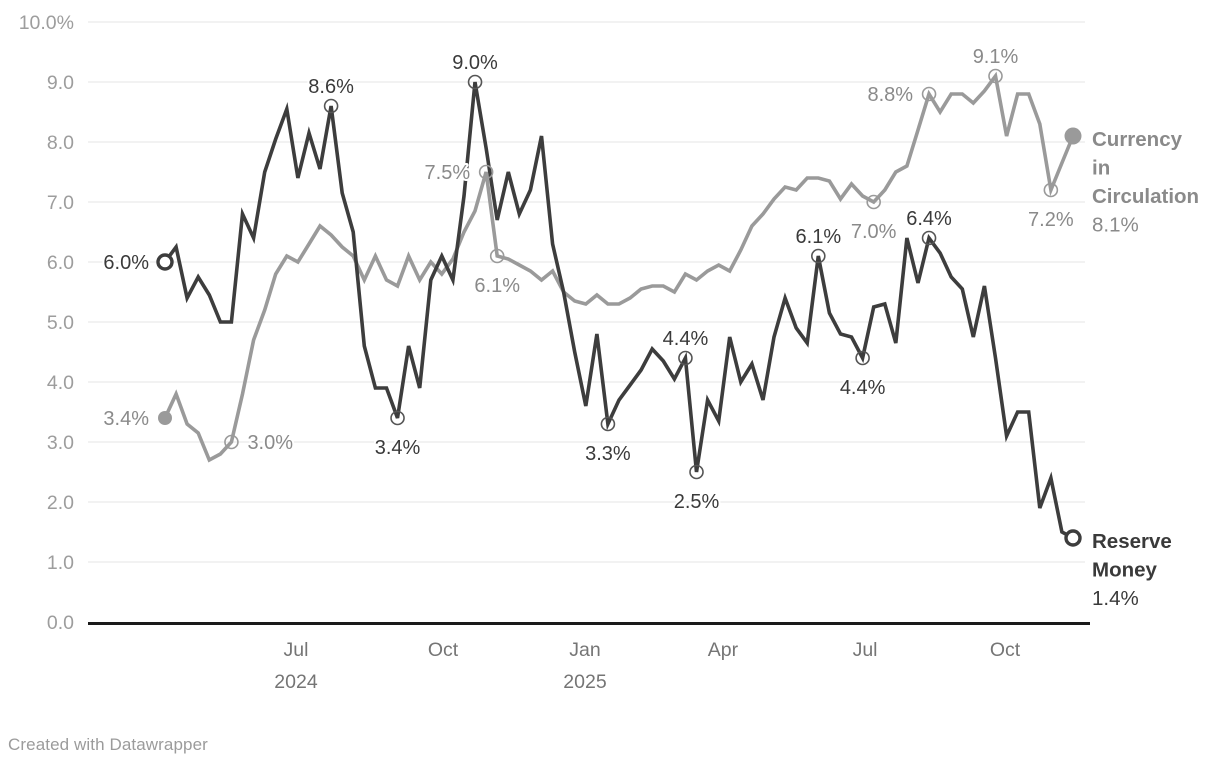 The width and height of the screenshot is (1220, 770). Describe the element at coordinates (60, 623) in the screenshot. I see `y-axis-tick-label: 0.0` at that location.